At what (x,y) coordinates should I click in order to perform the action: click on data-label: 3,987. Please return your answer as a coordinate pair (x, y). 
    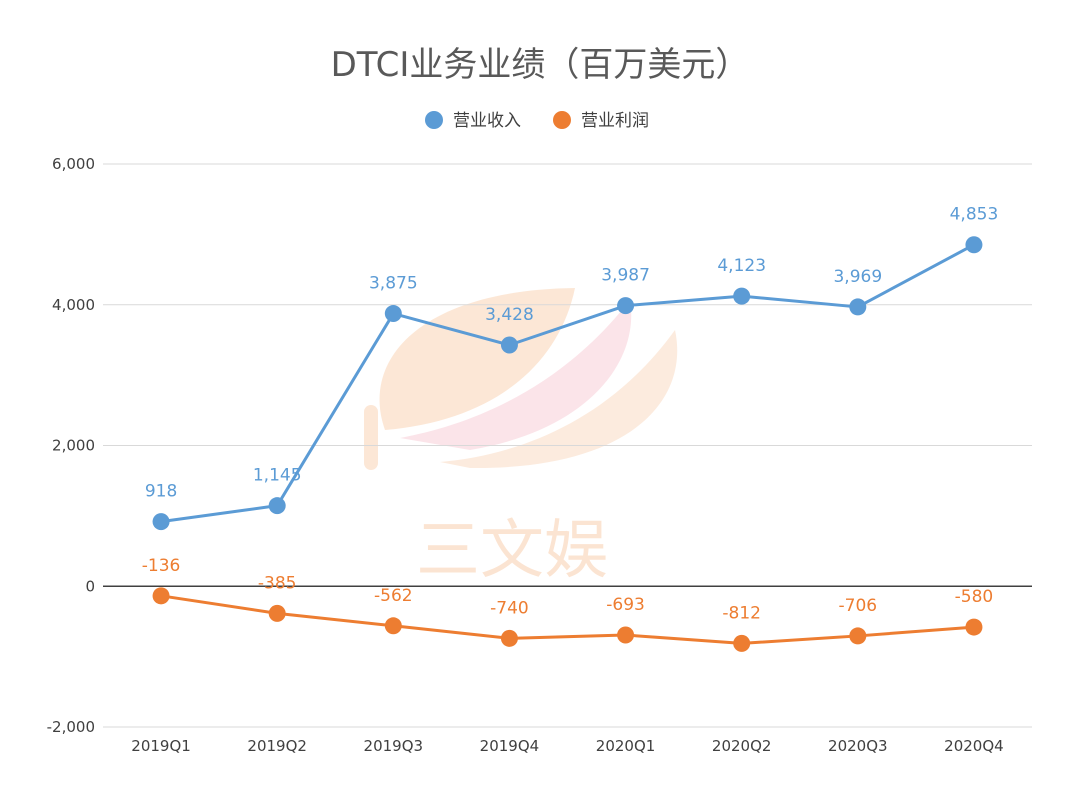
    Looking at the image, I should click on (625, 276).